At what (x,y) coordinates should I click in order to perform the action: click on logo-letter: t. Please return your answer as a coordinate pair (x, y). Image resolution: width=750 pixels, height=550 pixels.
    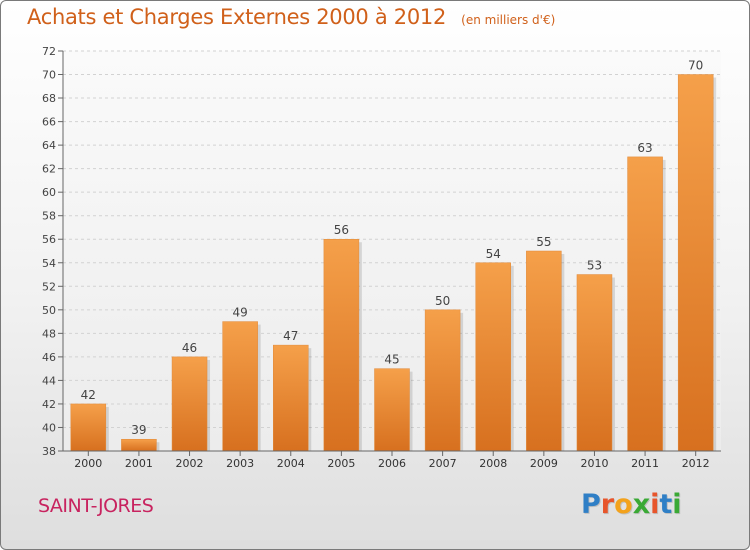
    Looking at the image, I should click on (666, 504).